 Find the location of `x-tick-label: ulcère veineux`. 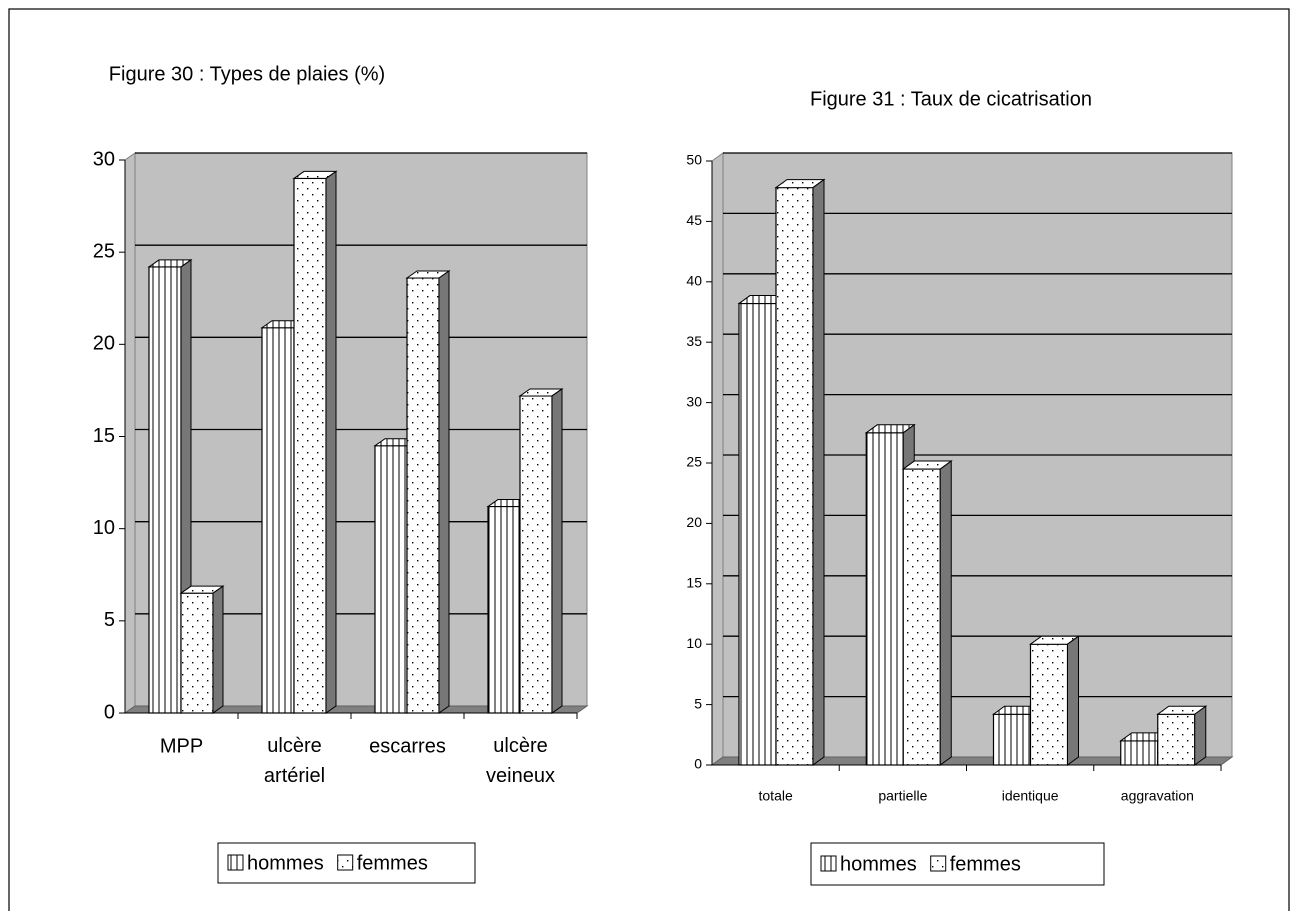

x-tick-label: ulcère veineux is located at coordinates (520, 761).